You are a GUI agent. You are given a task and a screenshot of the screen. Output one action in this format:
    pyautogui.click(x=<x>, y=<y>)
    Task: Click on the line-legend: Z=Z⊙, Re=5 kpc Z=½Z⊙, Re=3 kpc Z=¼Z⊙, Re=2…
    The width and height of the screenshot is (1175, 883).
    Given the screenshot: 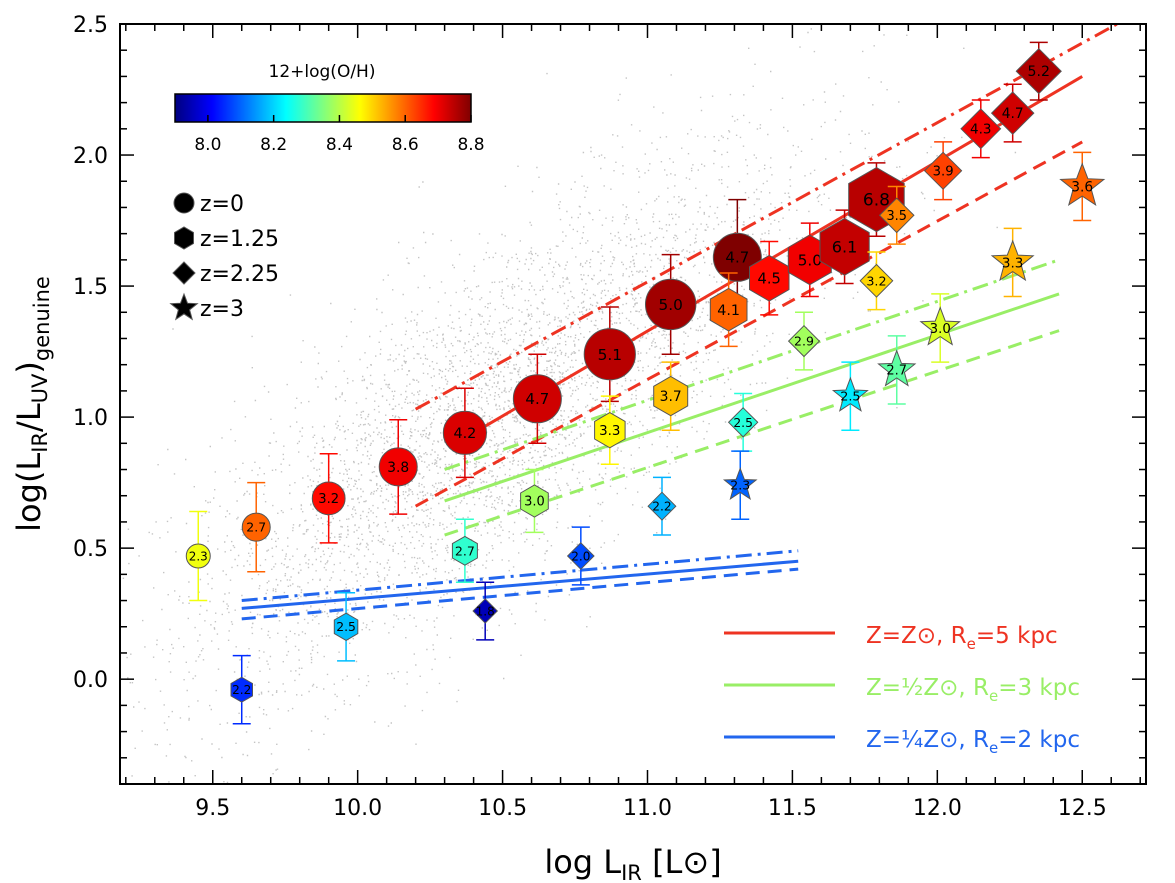 What is the action you would take?
    pyautogui.click(x=902, y=690)
    